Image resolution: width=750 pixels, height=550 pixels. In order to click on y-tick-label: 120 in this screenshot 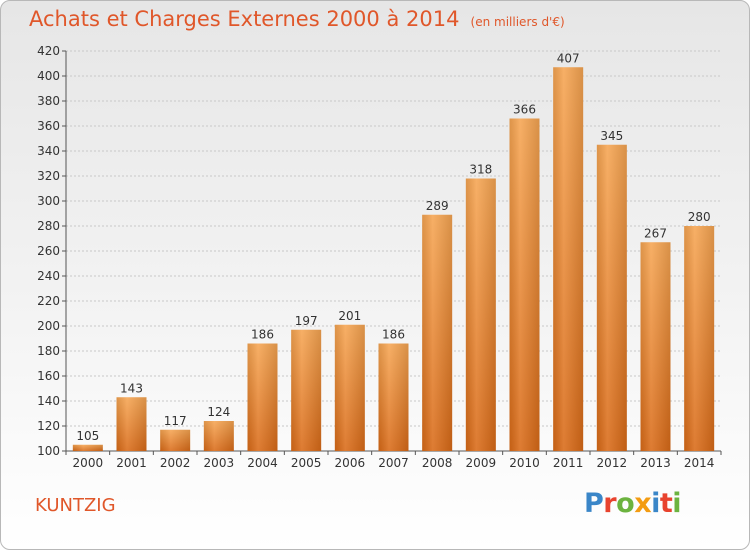, I will do `click(48, 426)`.